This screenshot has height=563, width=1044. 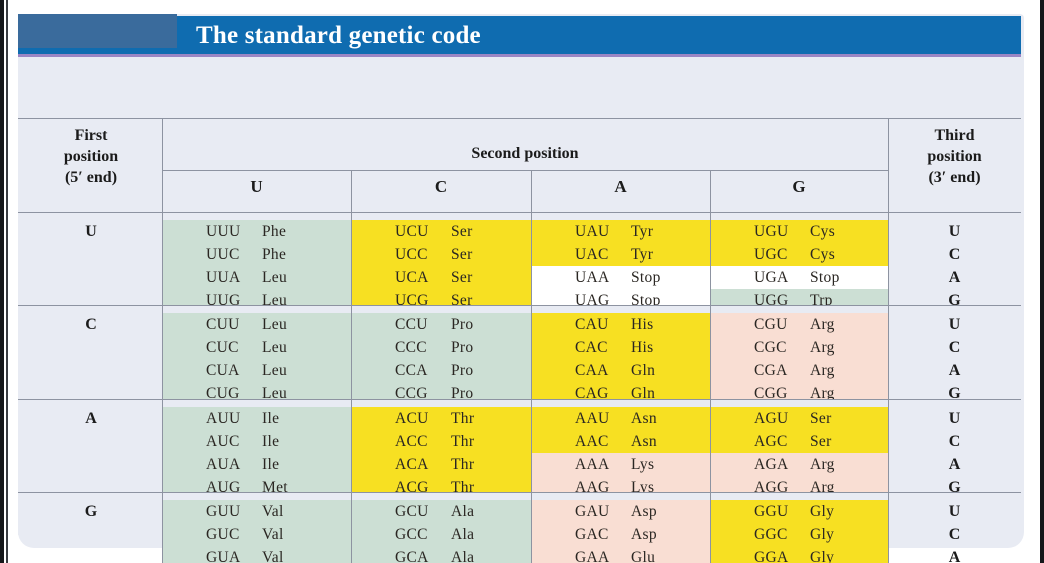 What do you see at coordinates (592, 511) in the screenshot?
I see `codon-GAU: GAU` at bounding box center [592, 511].